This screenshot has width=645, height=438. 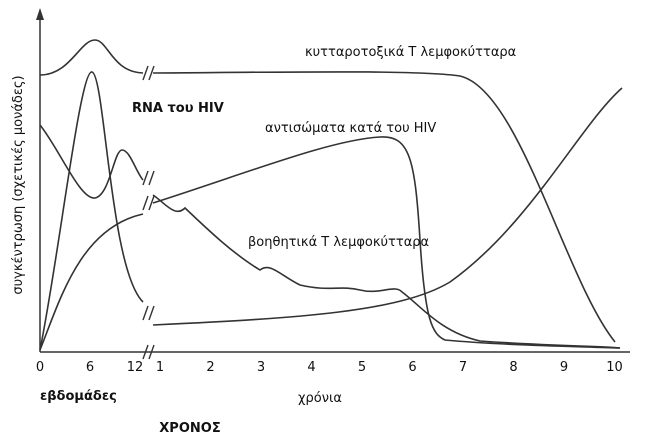 What do you see at coordinates (189, 428) in the screenshot?
I see `x-axis-label: ΧΡΟΝΟΣ` at bounding box center [189, 428].